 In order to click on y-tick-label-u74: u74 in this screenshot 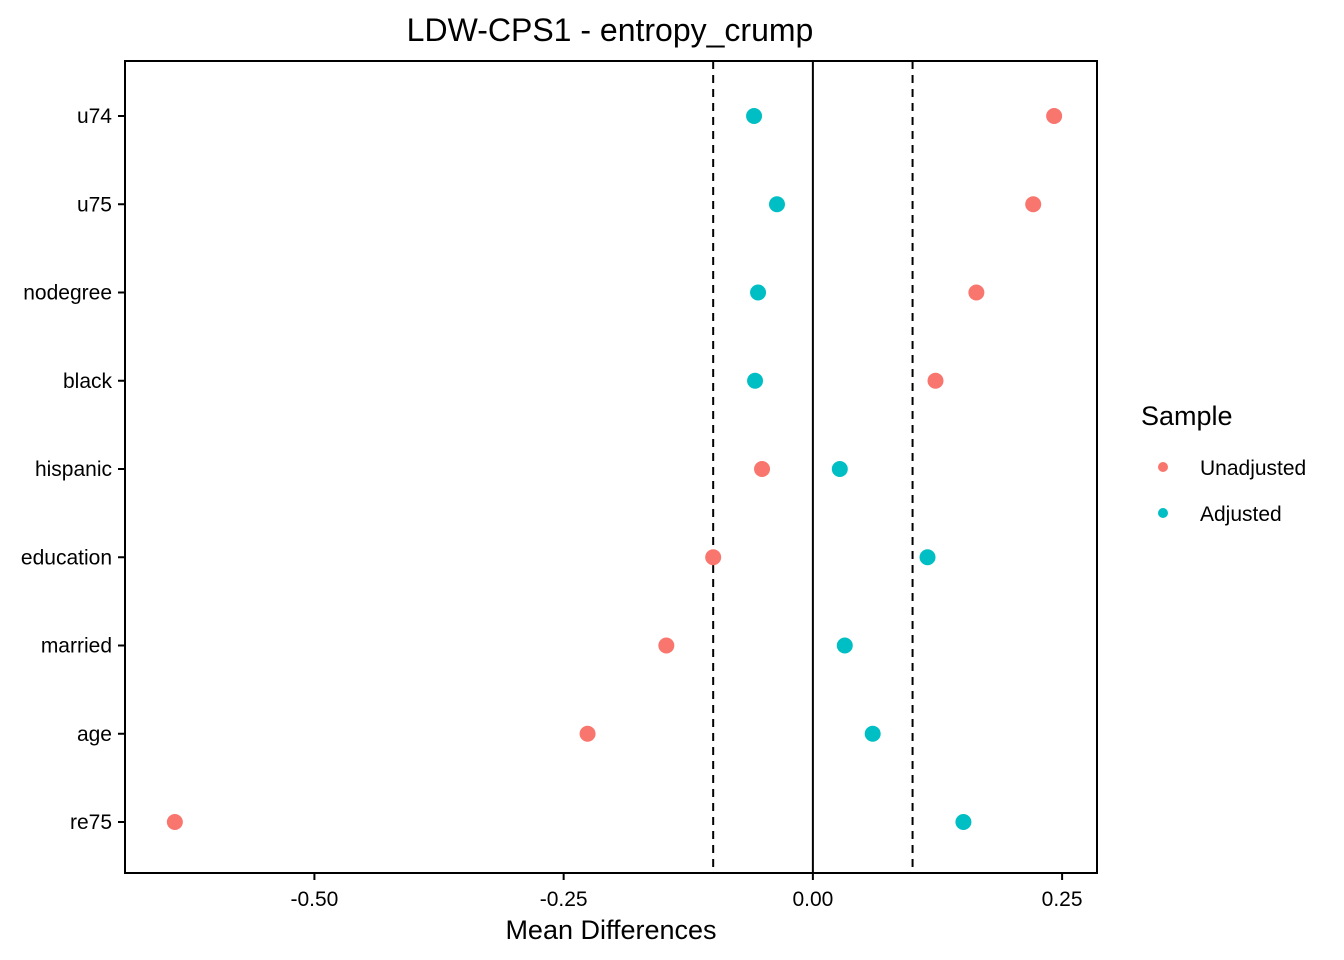, I will do `click(94, 116)`.